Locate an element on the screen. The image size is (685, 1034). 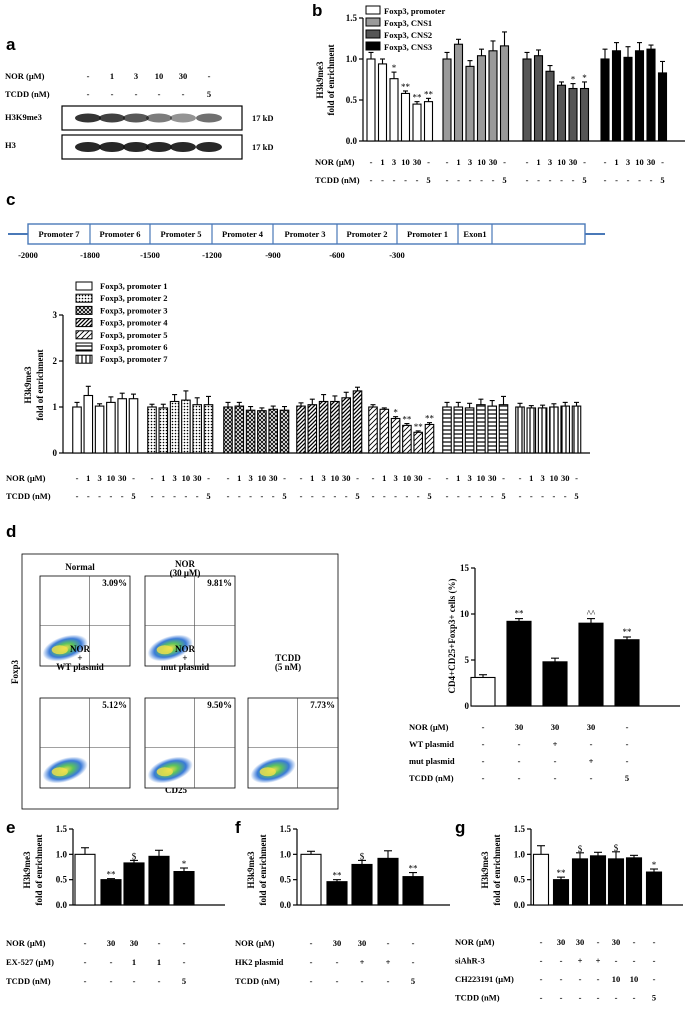
panel-label-c: c is located at coordinates (10, 199).